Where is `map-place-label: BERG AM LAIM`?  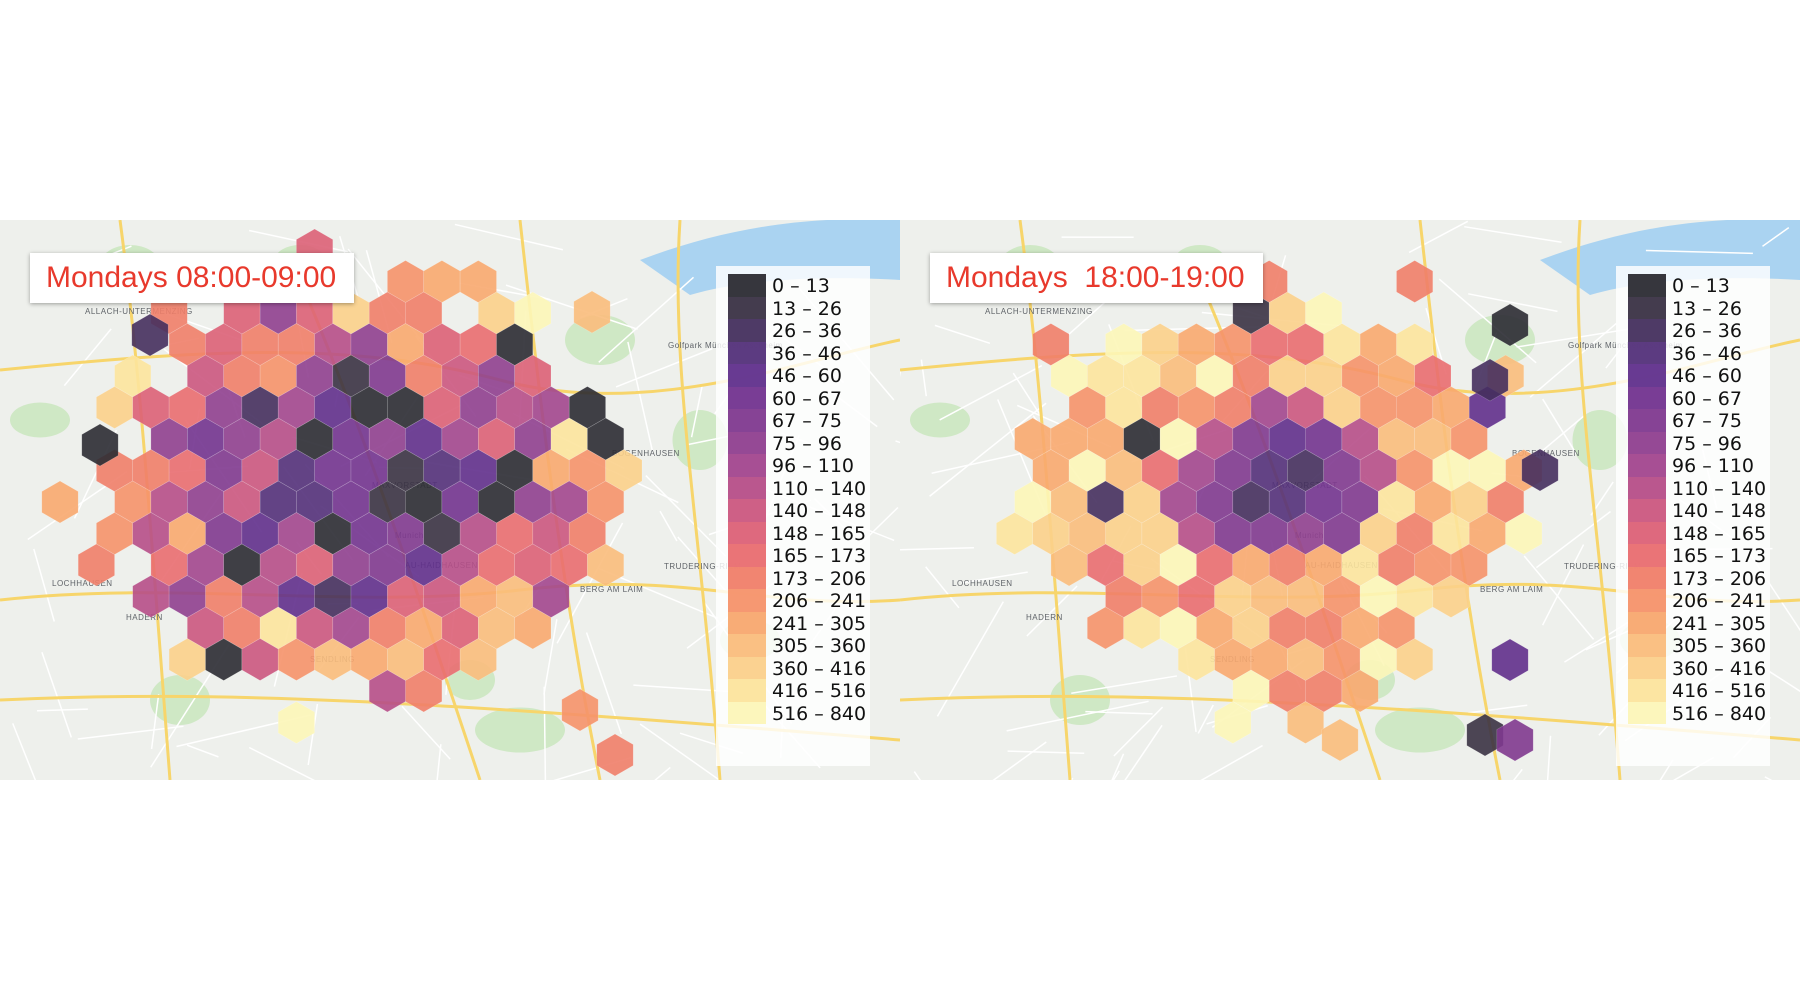
map-place-label: BERG AM LAIM is located at coordinates (611, 589).